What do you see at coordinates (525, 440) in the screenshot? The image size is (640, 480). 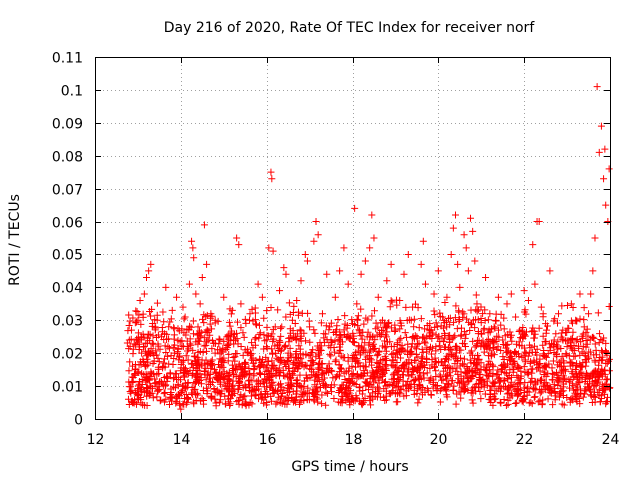 I see `x-tick-label: 22` at bounding box center [525, 440].